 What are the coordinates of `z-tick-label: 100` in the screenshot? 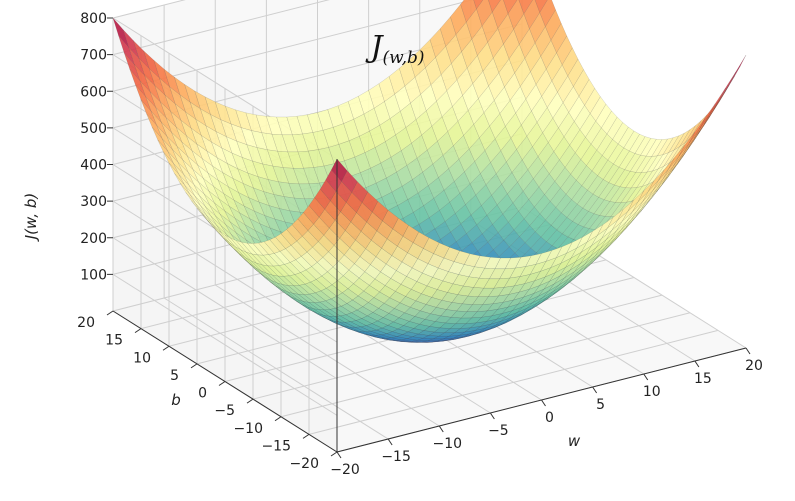 It's located at (93, 275).